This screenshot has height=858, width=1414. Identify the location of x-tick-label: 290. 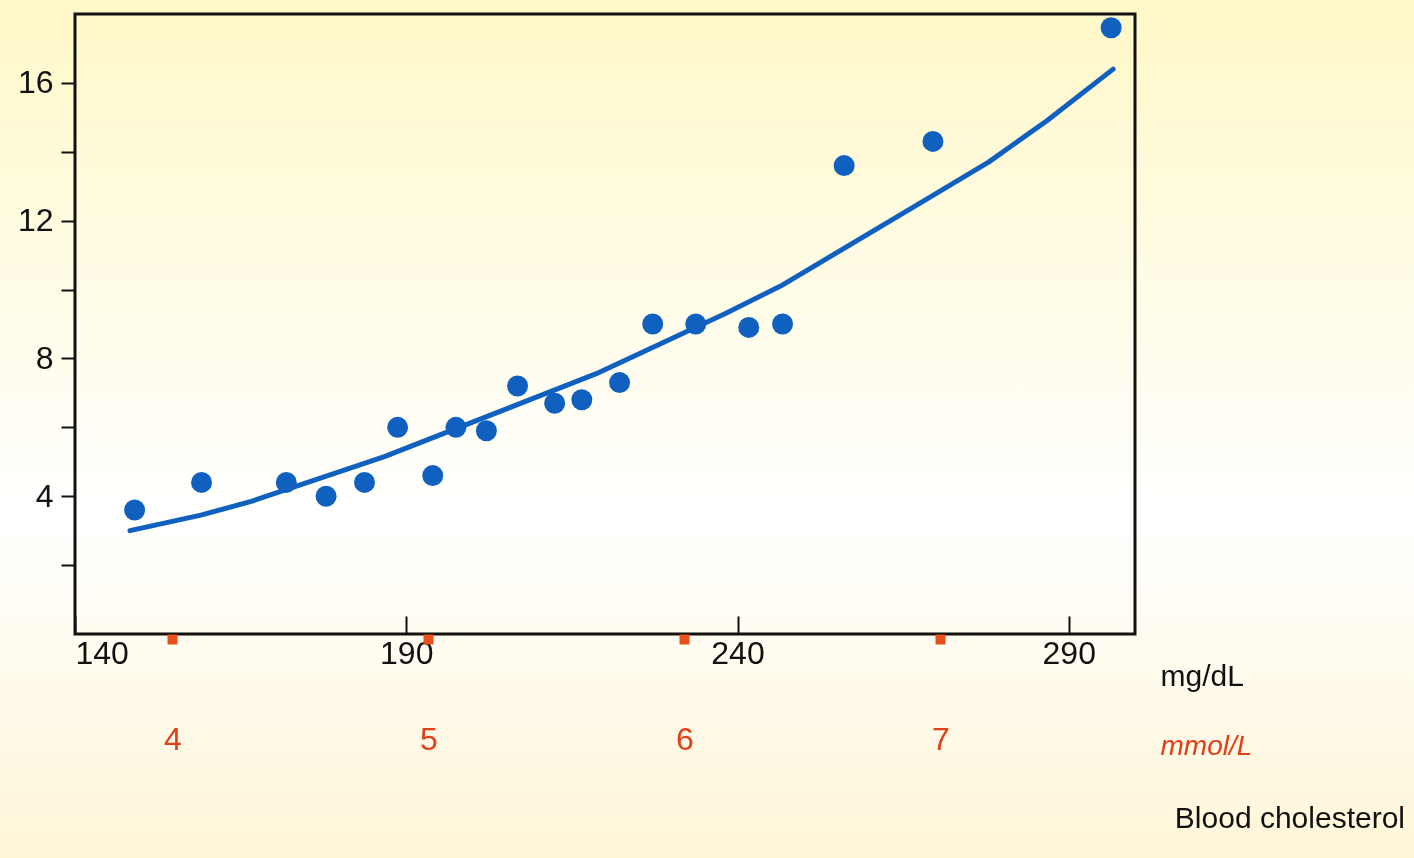
(1069, 652).